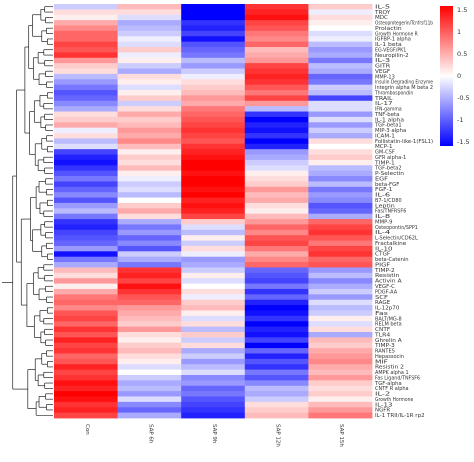  What do you see at coordinates (460, 120) in the screenshot?
I see `legend-tick-label: -1` at bounding box center [460, 120].